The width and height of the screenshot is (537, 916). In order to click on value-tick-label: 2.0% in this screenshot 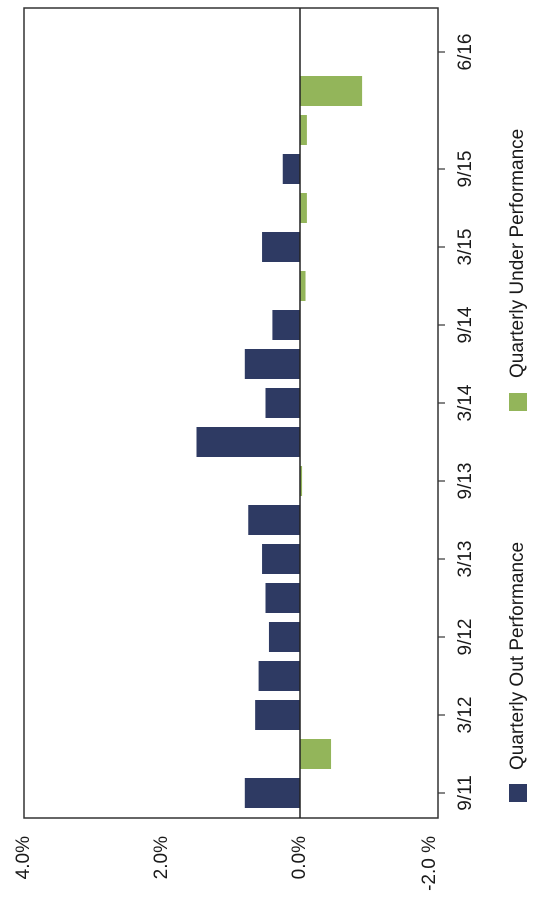, I will do `click(161, 857)`.